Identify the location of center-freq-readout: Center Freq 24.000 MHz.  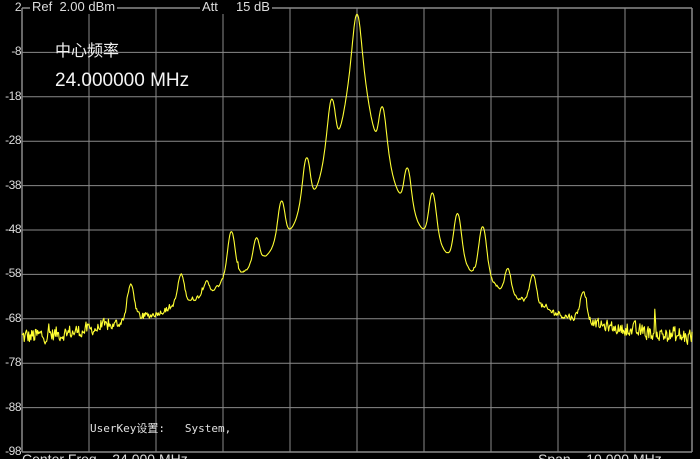
(105, 455).